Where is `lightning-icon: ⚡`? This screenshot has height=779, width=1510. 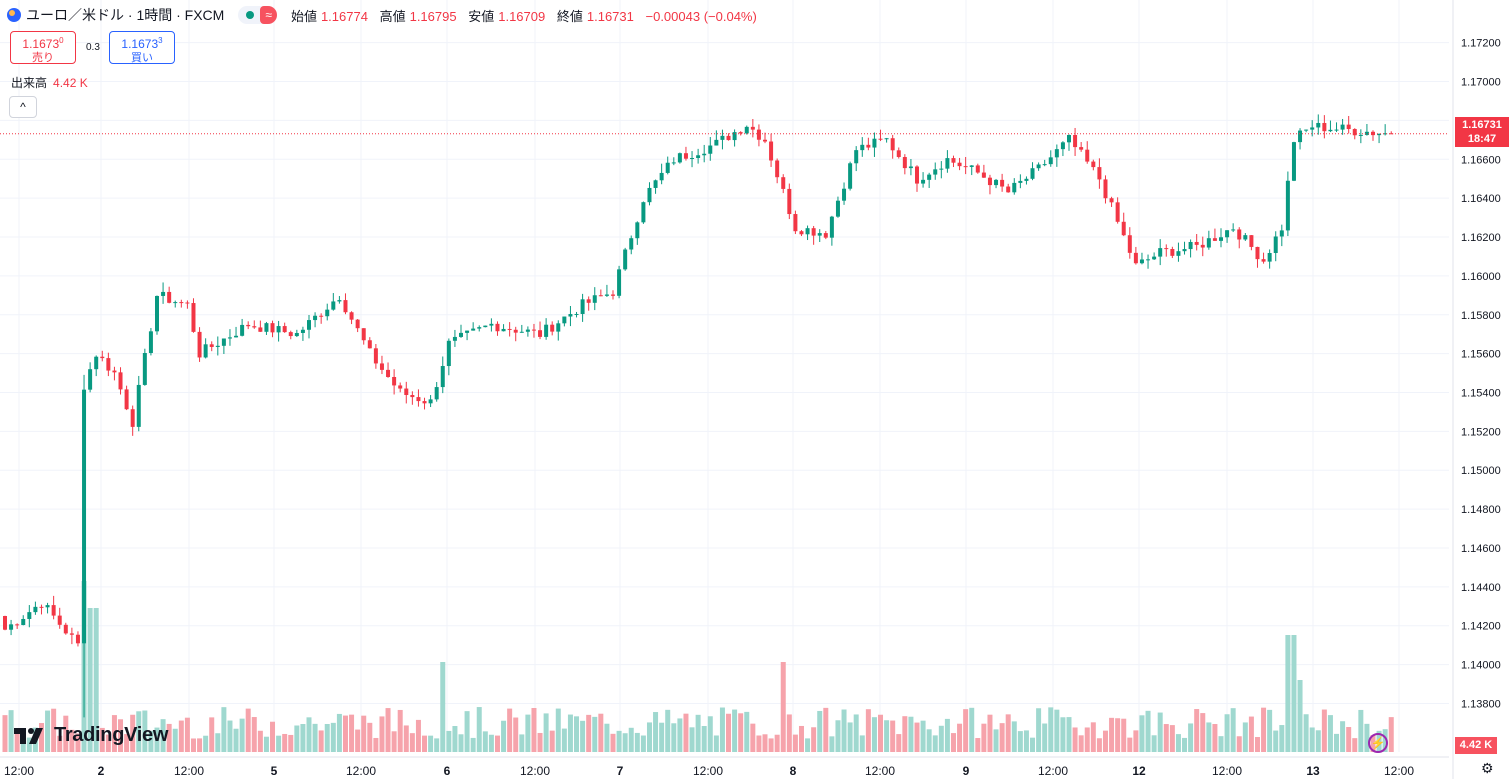
lightning-icon: ⚡ is located at coordinates (1378, 743).